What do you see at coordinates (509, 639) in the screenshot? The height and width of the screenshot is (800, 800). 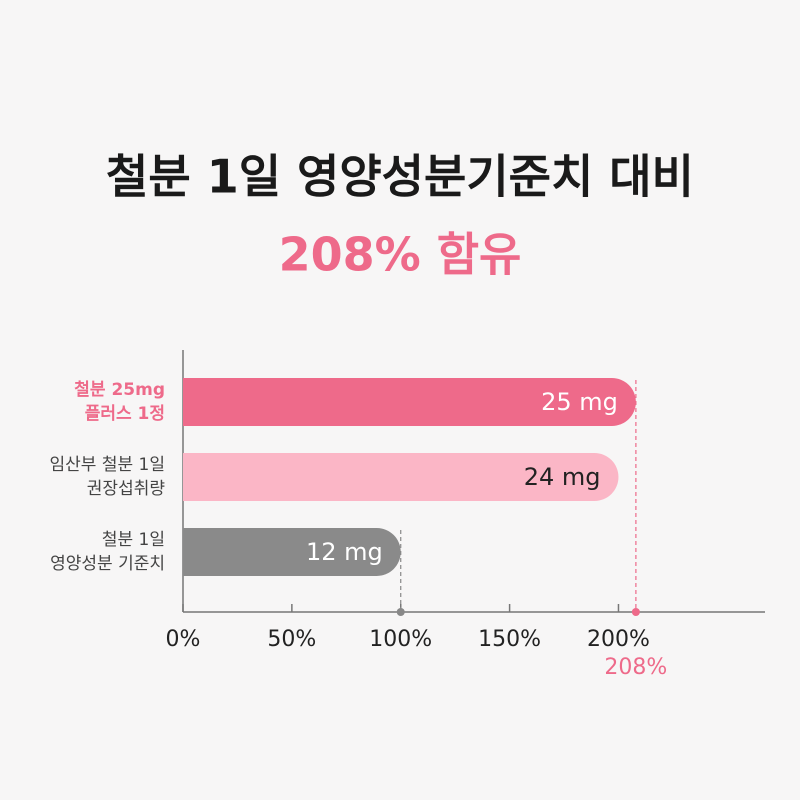 I see `x-tick-label: 150%` at bounding box center [509, 639].